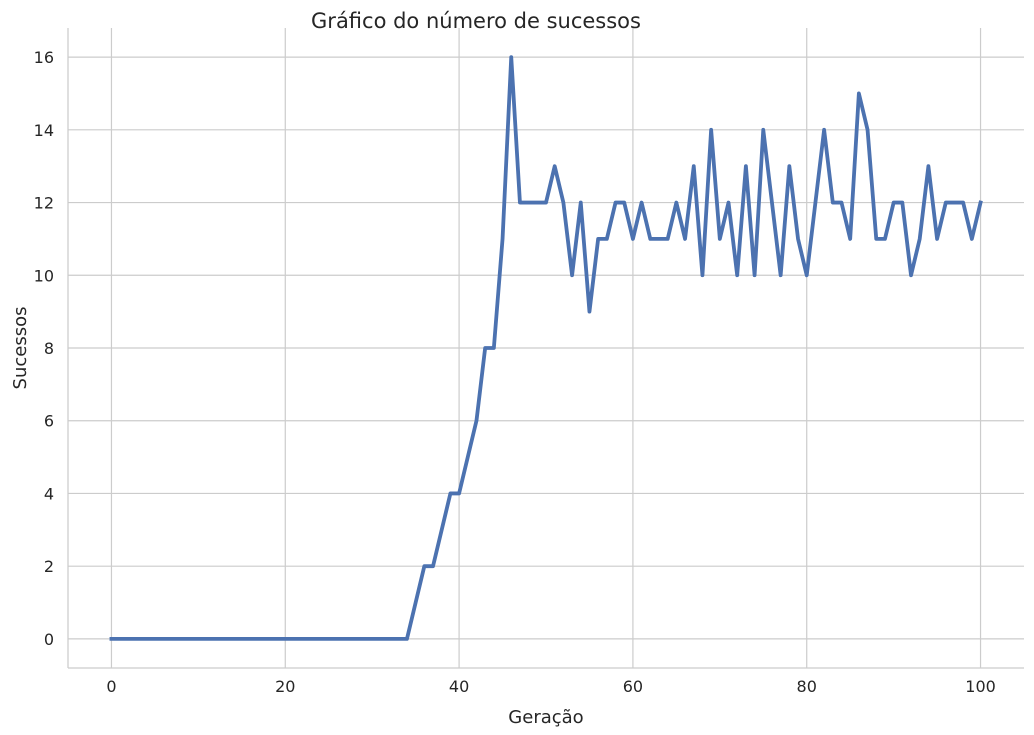 This screenshot has height=735, width=1034. I want to click on y-tick-label: 0, so click(49, 639).